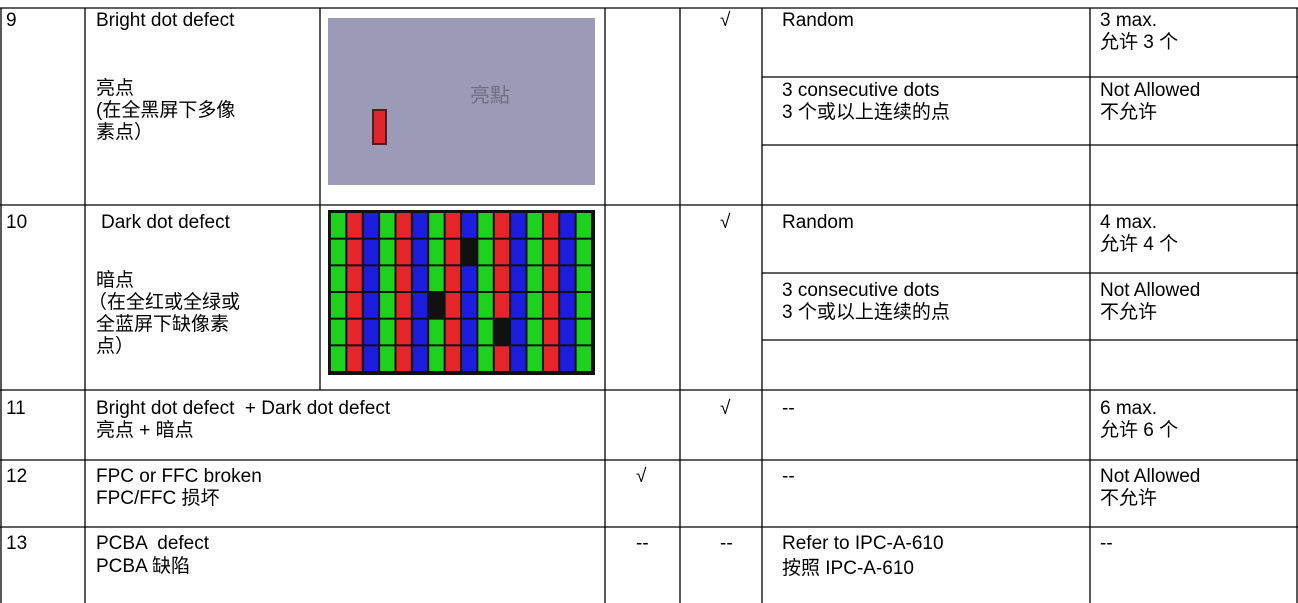 The height and width of the screenshot is (603, 1298). I want to click on description: （在全红或全绿或, so click(164, 302).